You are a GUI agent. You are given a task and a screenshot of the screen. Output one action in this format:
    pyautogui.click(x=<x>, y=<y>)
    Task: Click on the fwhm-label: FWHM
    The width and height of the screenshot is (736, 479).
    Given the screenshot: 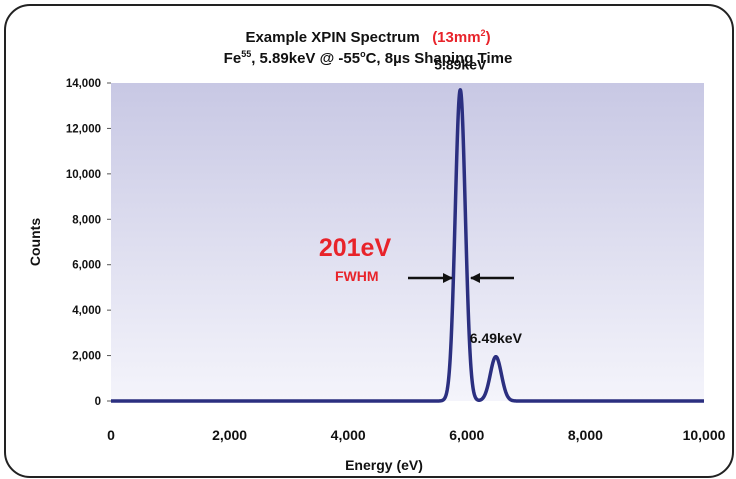 What is the action you would take?
    pyautogui.click(x=357, y=276)
    